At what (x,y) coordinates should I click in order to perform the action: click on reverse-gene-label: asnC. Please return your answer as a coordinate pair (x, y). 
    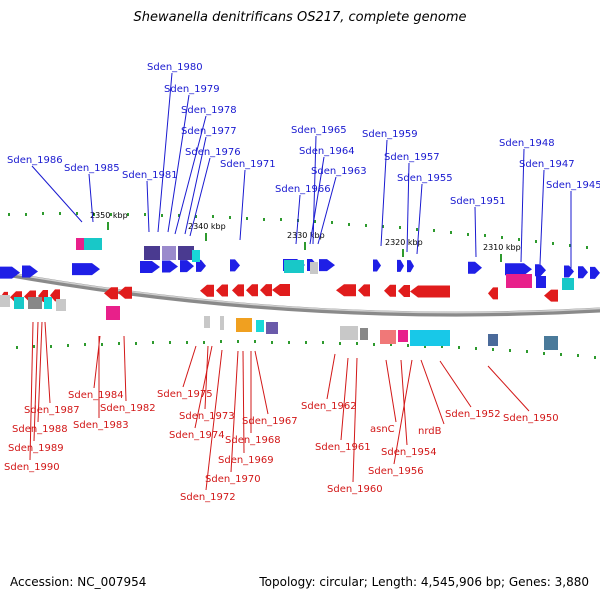
    Looking at the image, I should click on (382, 429).